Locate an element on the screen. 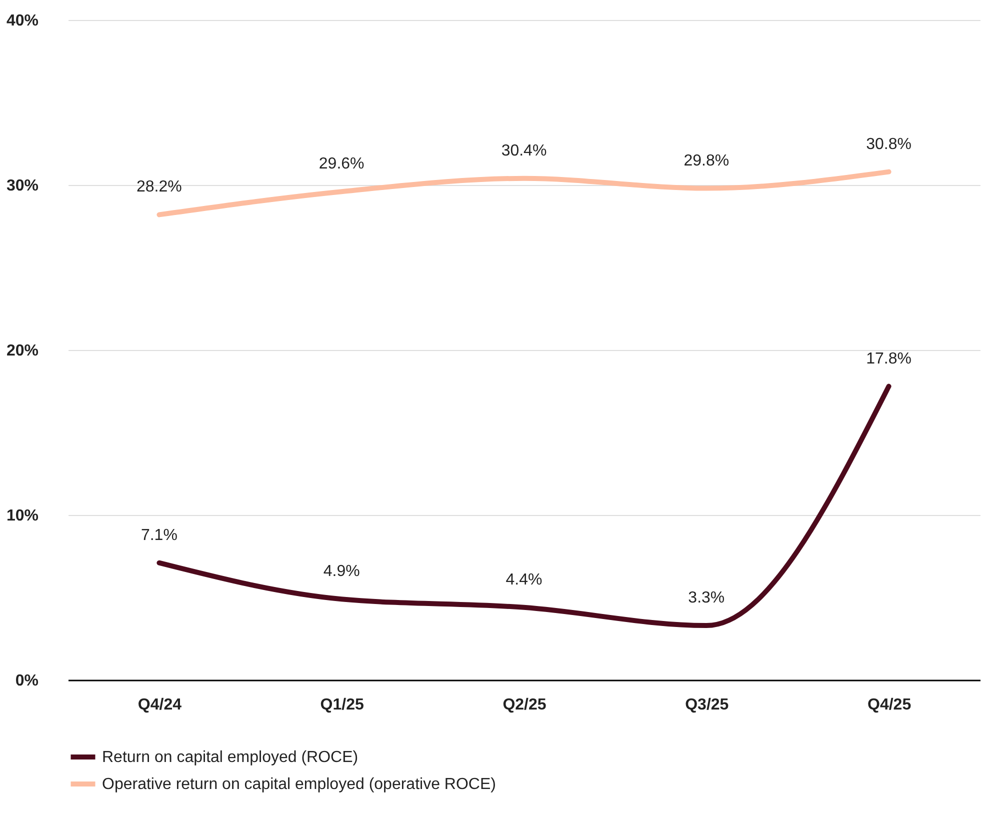 The width and height of the screenshot is (997, 813). y-tick-label: 30% is located at coordinates (22, 186).